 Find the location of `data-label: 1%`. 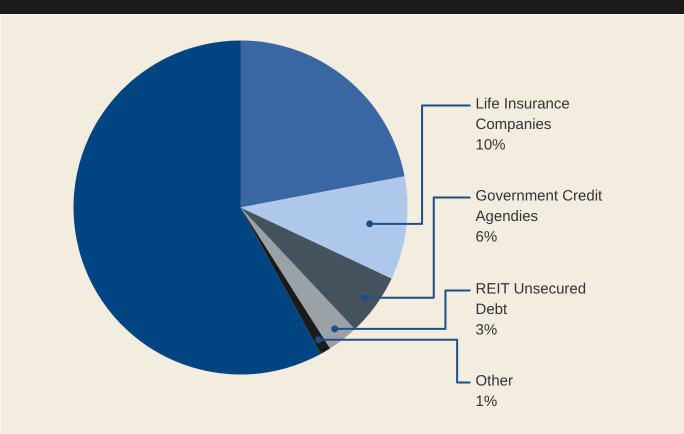

data-label: 1% is located at coordinates (487, 401).